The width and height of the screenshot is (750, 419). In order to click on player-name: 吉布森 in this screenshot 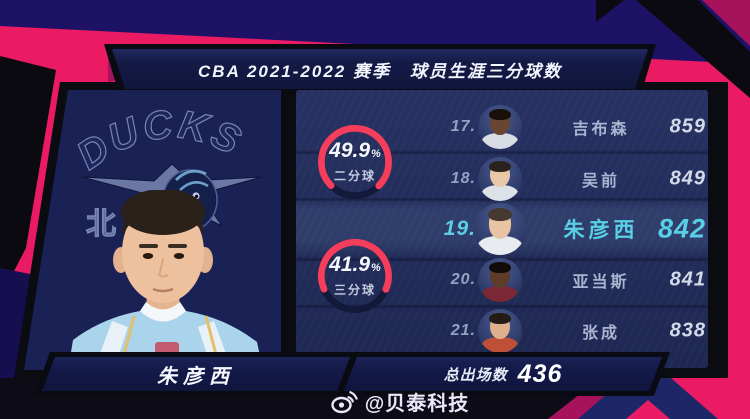, I will do `click(601, 129)`.